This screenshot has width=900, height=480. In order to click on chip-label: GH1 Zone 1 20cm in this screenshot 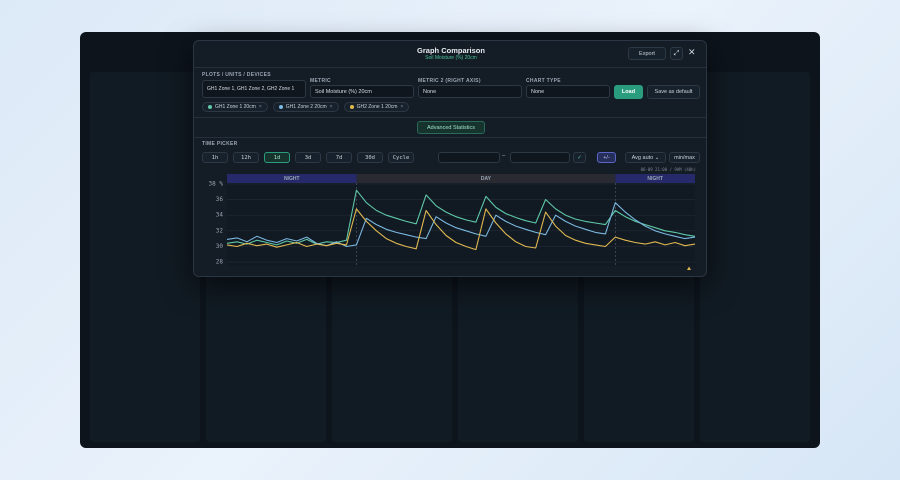, I will do `click(235, 107)`.